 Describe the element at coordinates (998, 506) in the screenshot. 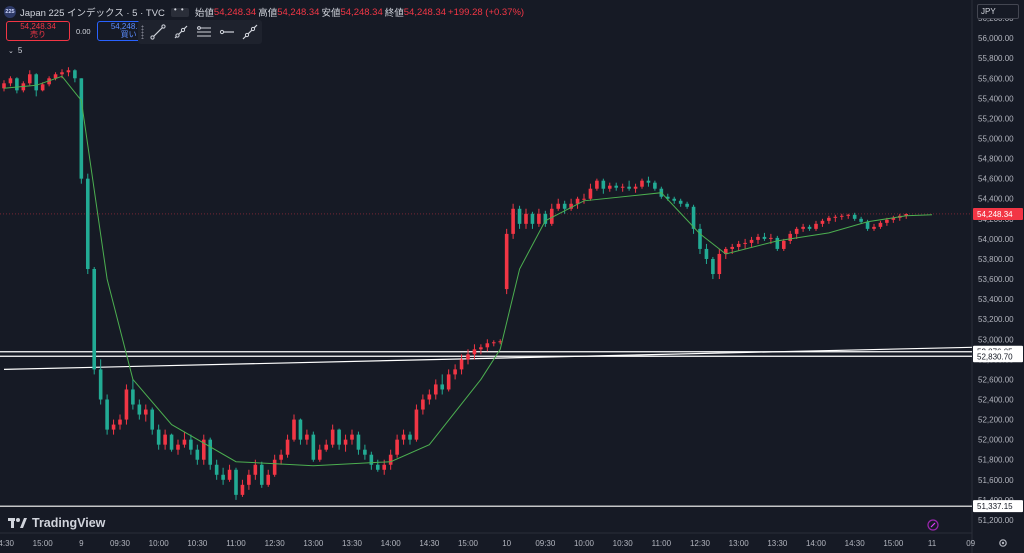

I see `line3-price-tag: 51,337.15` at that location.